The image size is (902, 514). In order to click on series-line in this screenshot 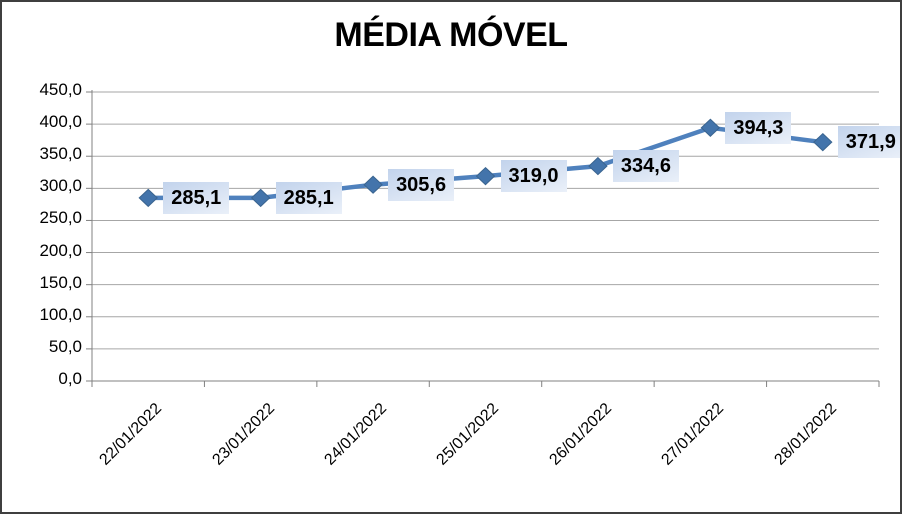, I will do `click(485, 163)`.